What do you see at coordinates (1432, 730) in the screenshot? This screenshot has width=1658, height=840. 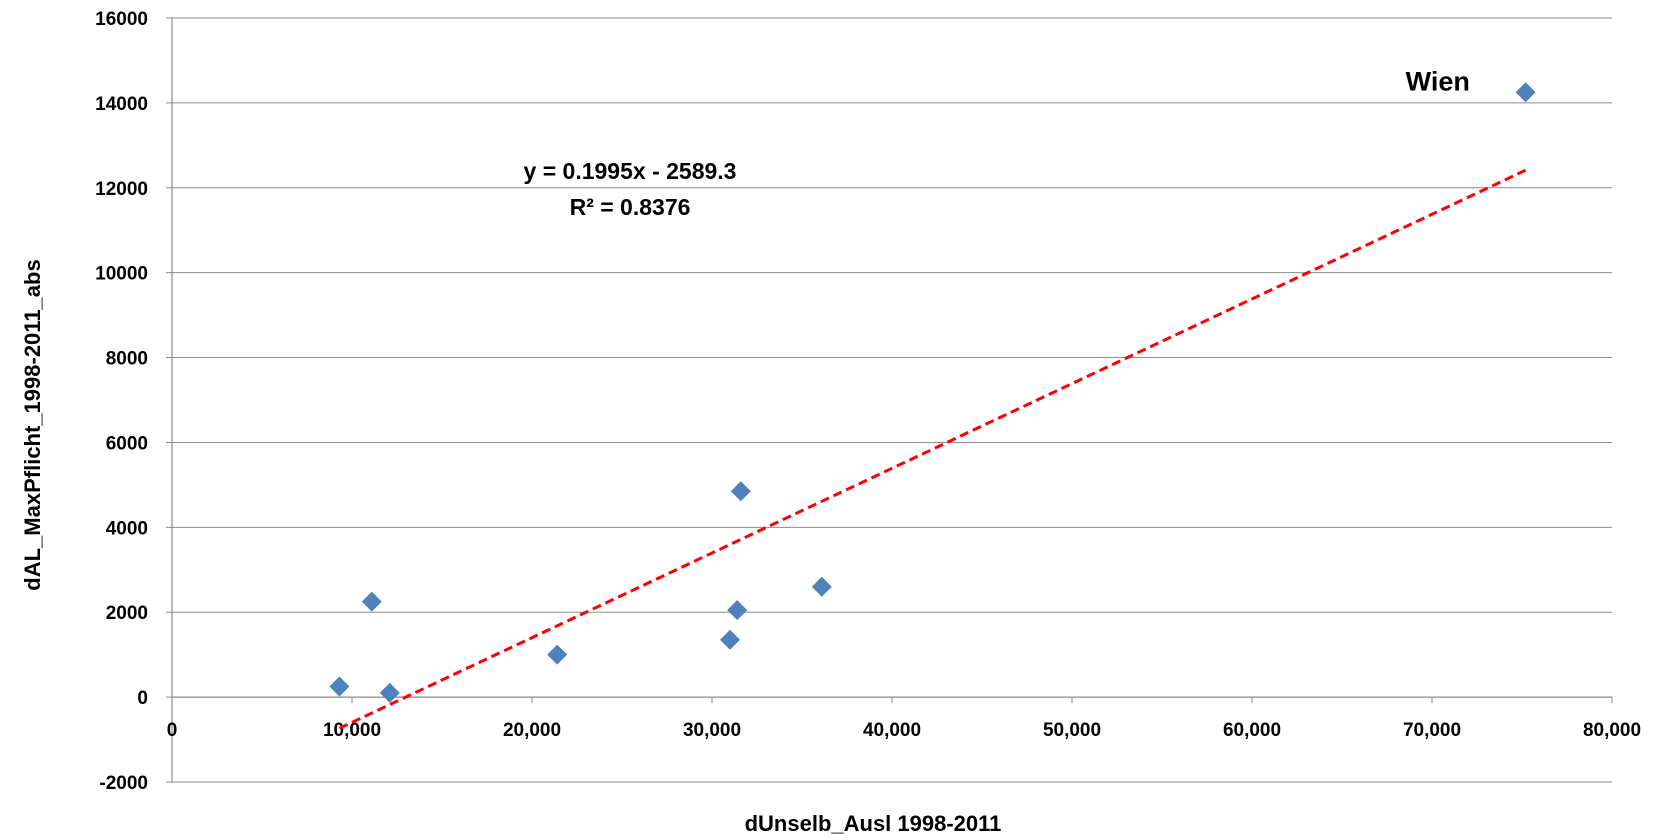 I see `x-tick-label: 70,000` at bounding box center [1432, 730].